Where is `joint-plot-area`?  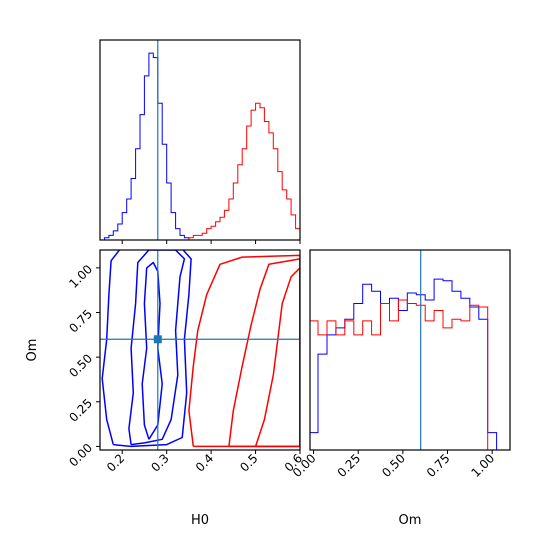 joint-plot-area is located at coordinates (200, 349).